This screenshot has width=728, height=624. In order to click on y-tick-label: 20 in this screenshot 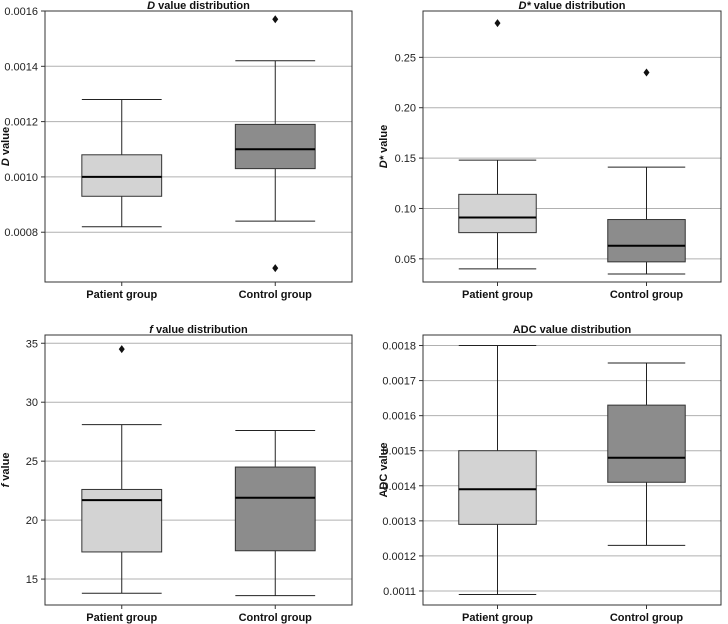, I will do `click(32, 521)`.